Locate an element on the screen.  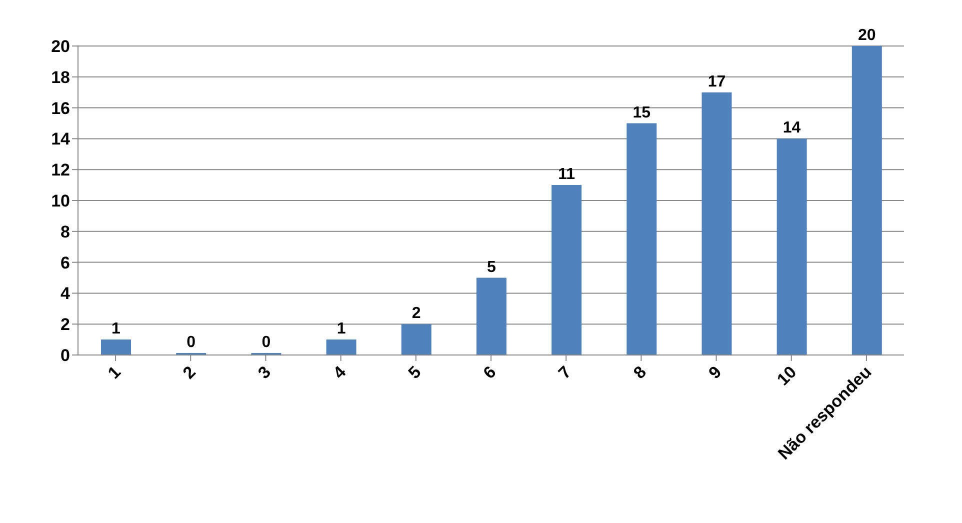
y-tick-label: 18 is located at coordinates (60, 77).